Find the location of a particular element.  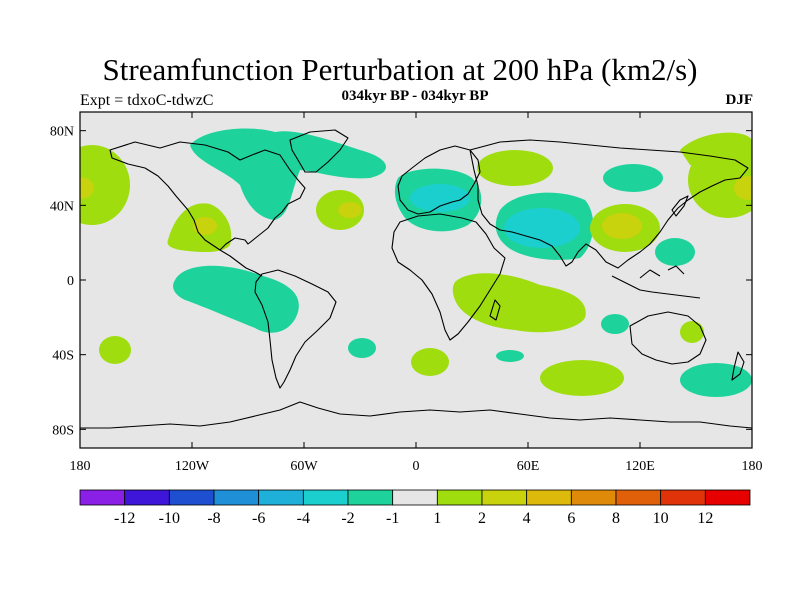

y-tick-label: 40N is located at coordinates (62, 206).